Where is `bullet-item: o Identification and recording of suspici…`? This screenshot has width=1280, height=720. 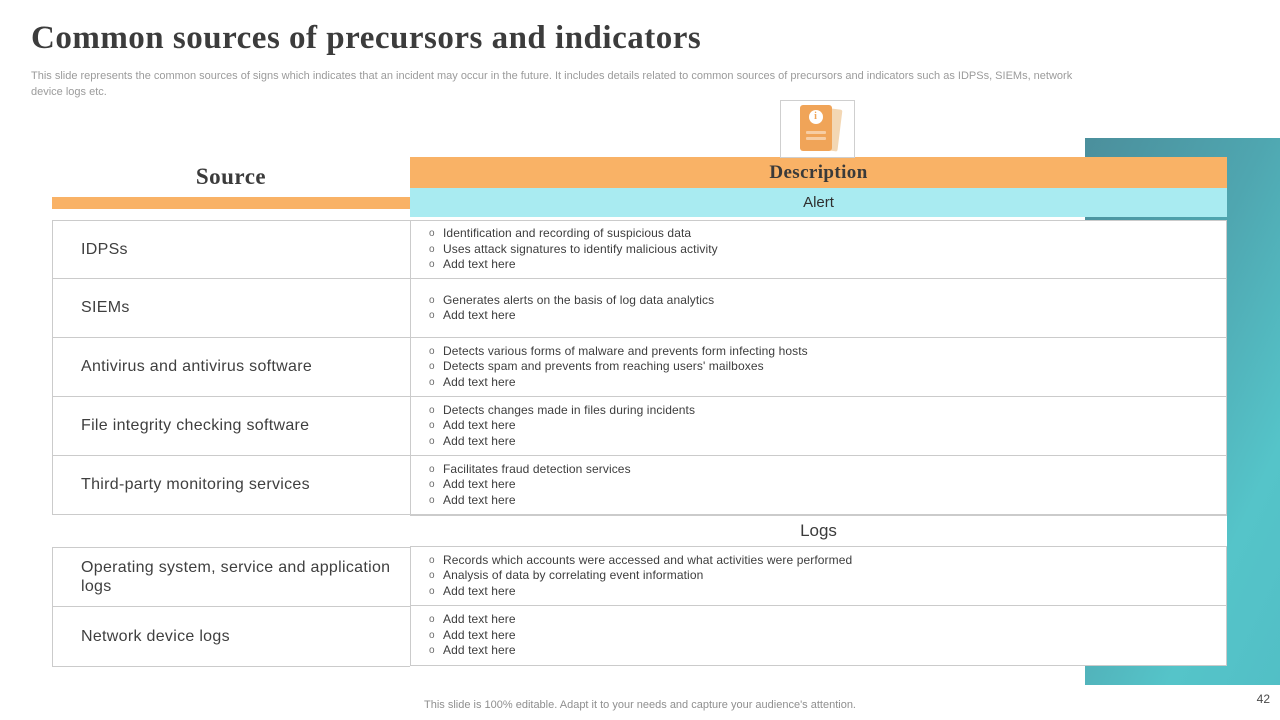 bullet-item: o Identification and recording of suspici… is located at coordinates (819, 234).